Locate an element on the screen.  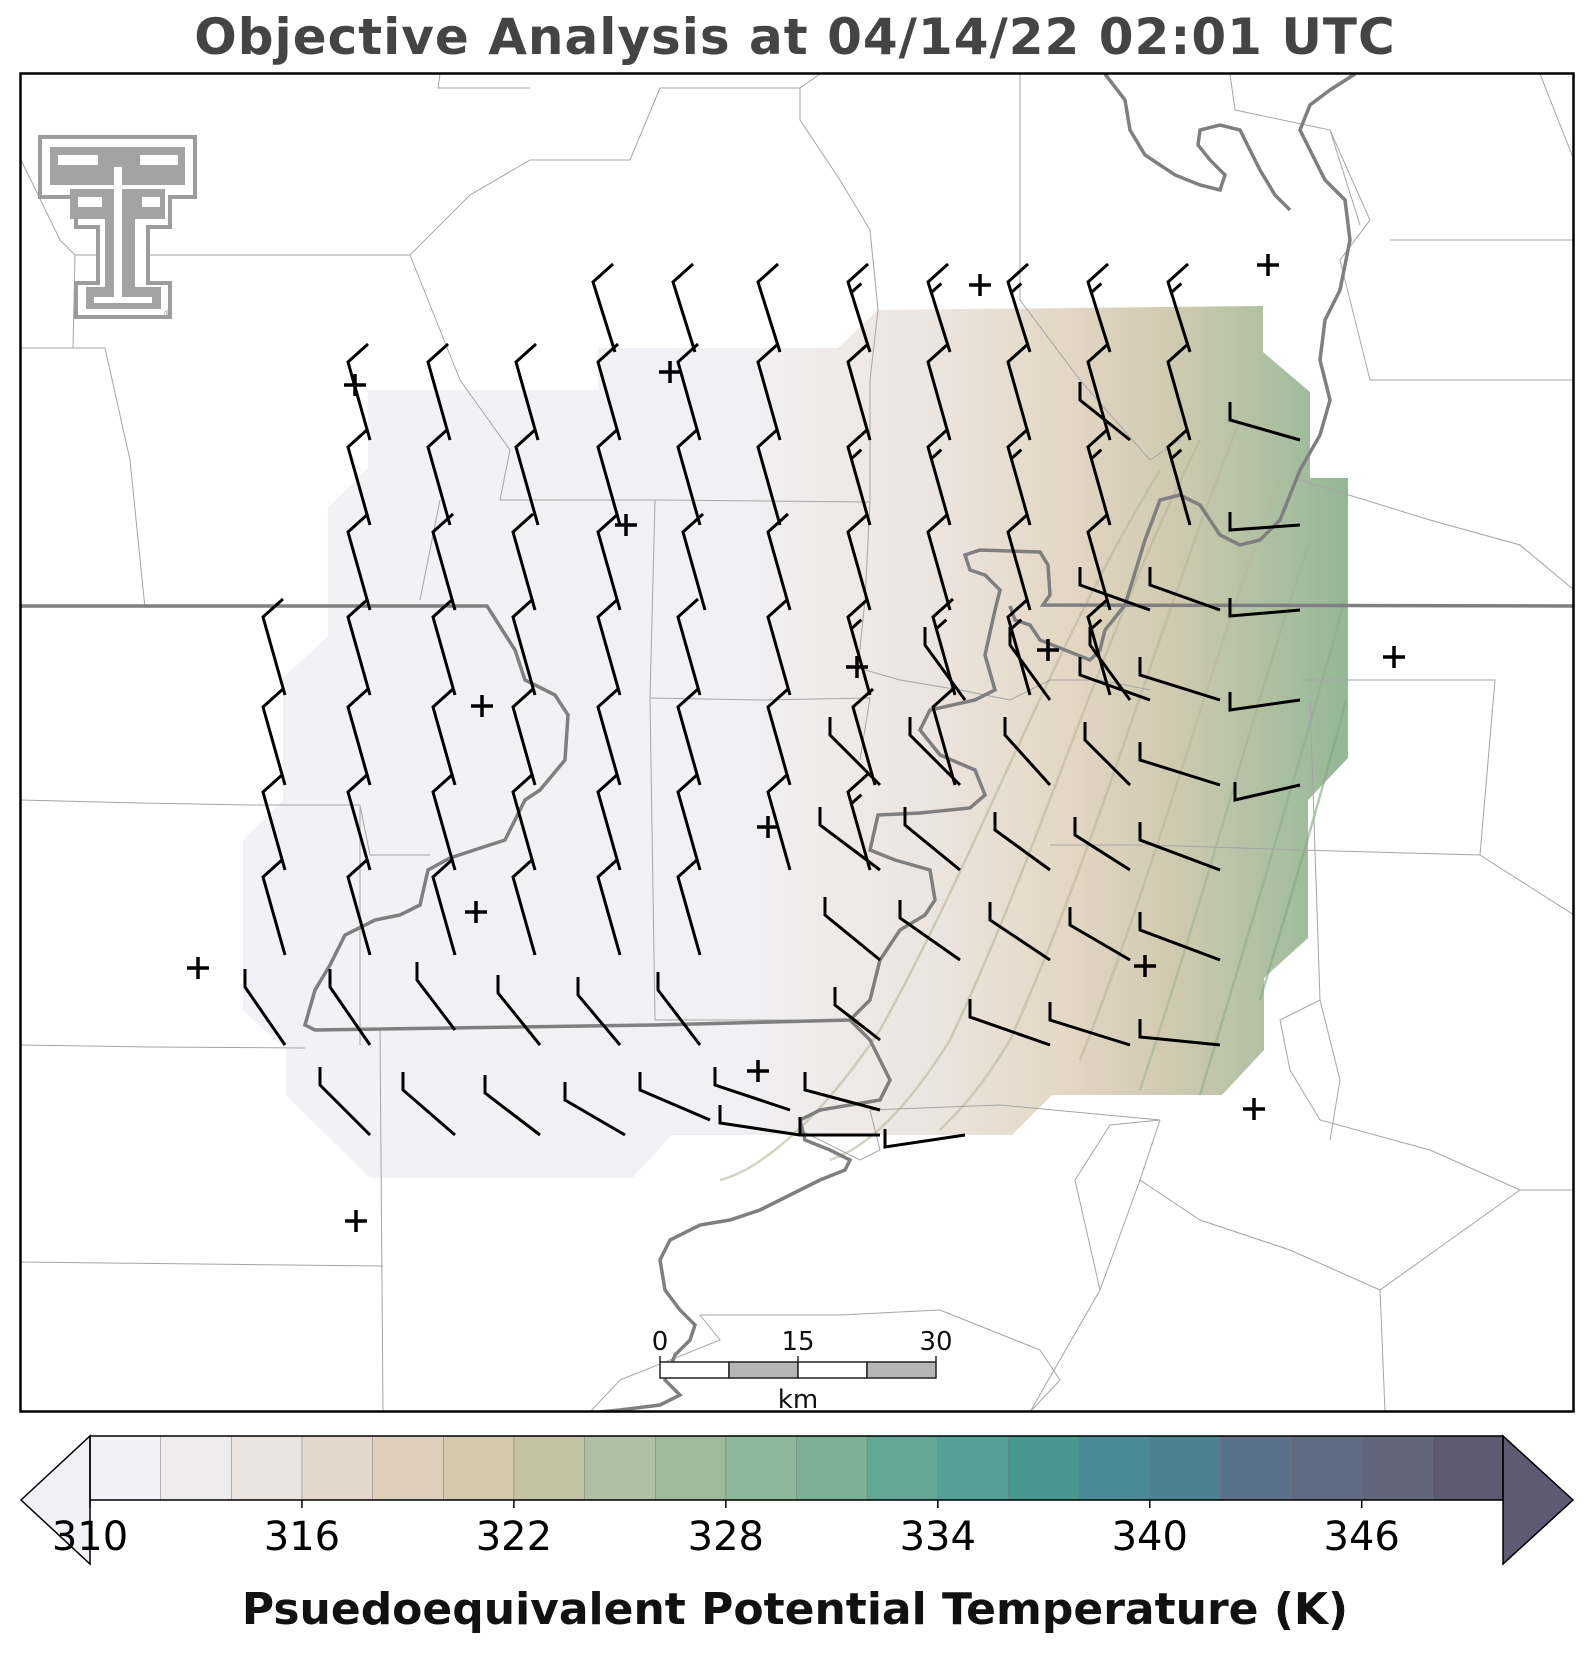
scale-unit: km is located at coordinates (798, 1400).